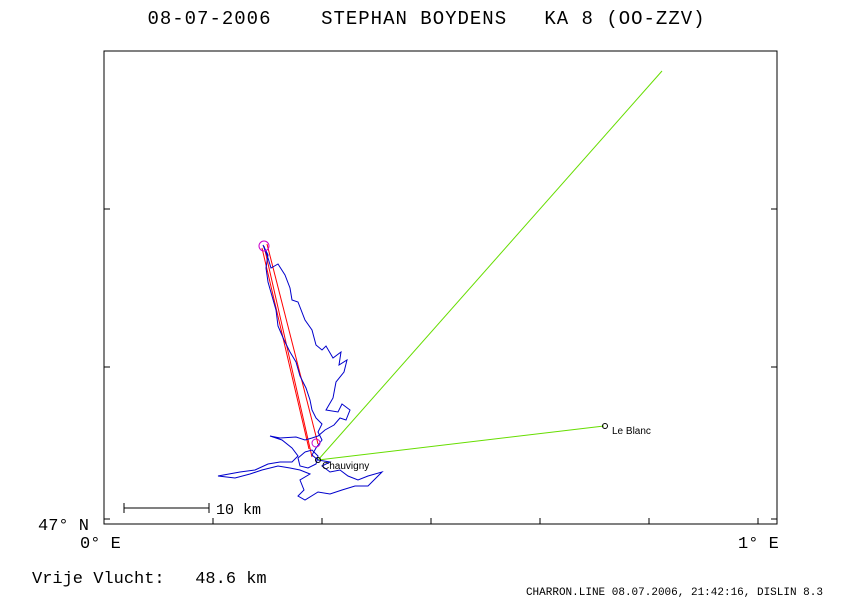  What do you see at coordinates (316, 443) in the screenshot?
I see `start-marker` at bounding box center [316, 443].